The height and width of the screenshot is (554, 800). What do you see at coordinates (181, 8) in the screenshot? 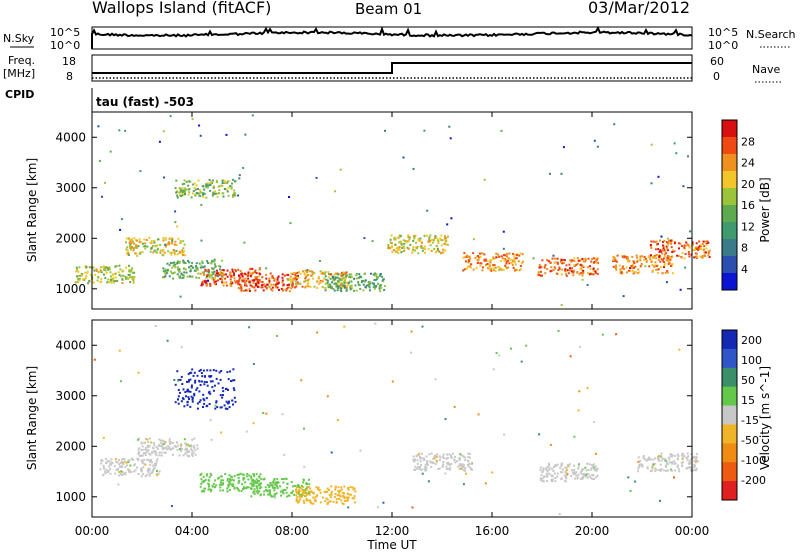
I see `station-title: Wallops Island (fitACF)` at bounding box center [181, 8].